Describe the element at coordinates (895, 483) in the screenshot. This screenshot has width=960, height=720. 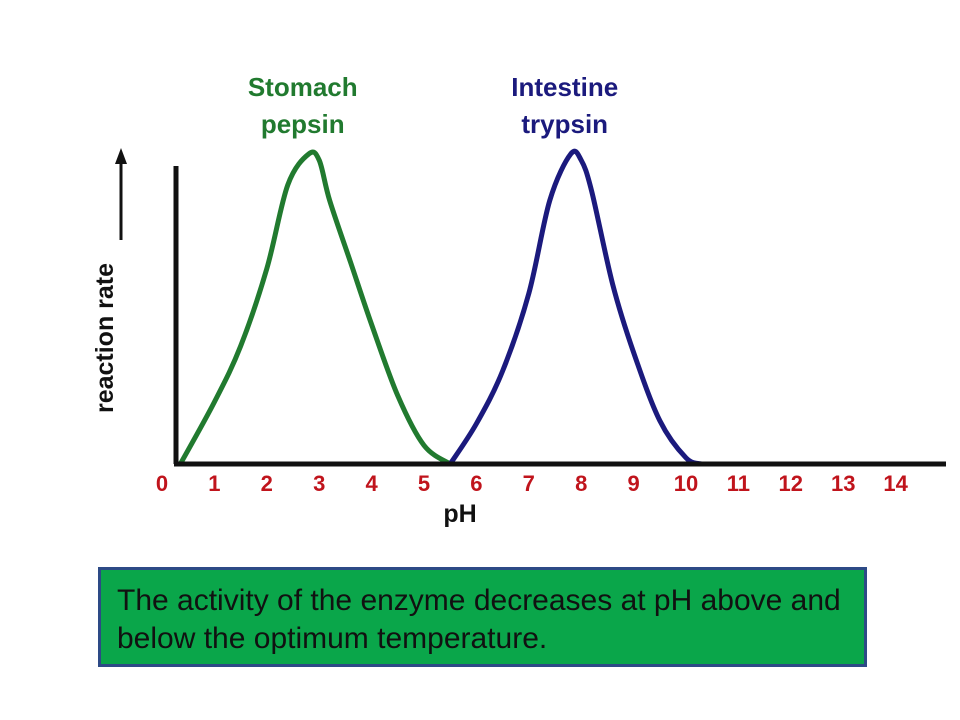
I see `x-tick-label: 14` at that location.